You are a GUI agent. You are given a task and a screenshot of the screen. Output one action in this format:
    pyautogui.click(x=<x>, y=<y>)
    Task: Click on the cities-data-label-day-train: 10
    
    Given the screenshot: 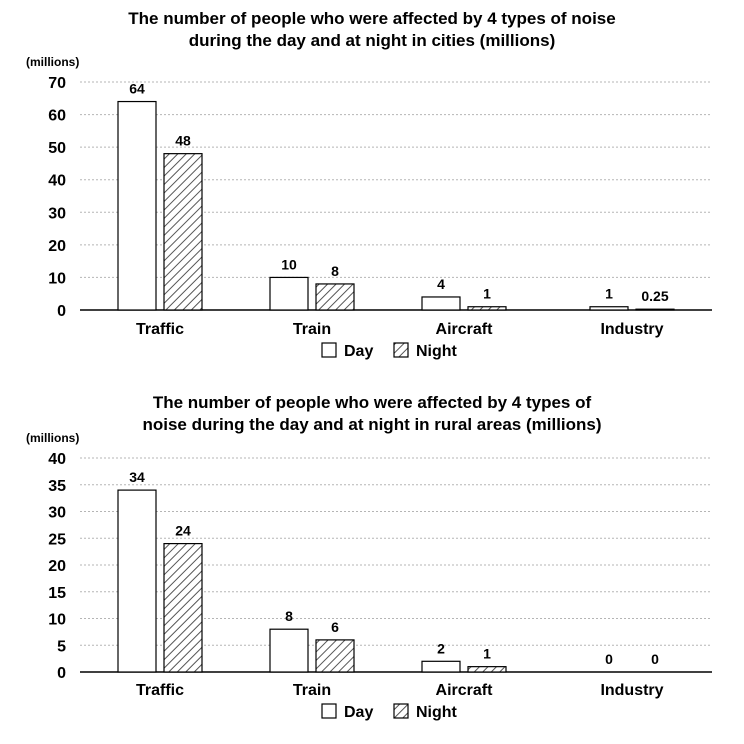 What is the action you would take?
    pyautogui.click(x=289, y=264)
    